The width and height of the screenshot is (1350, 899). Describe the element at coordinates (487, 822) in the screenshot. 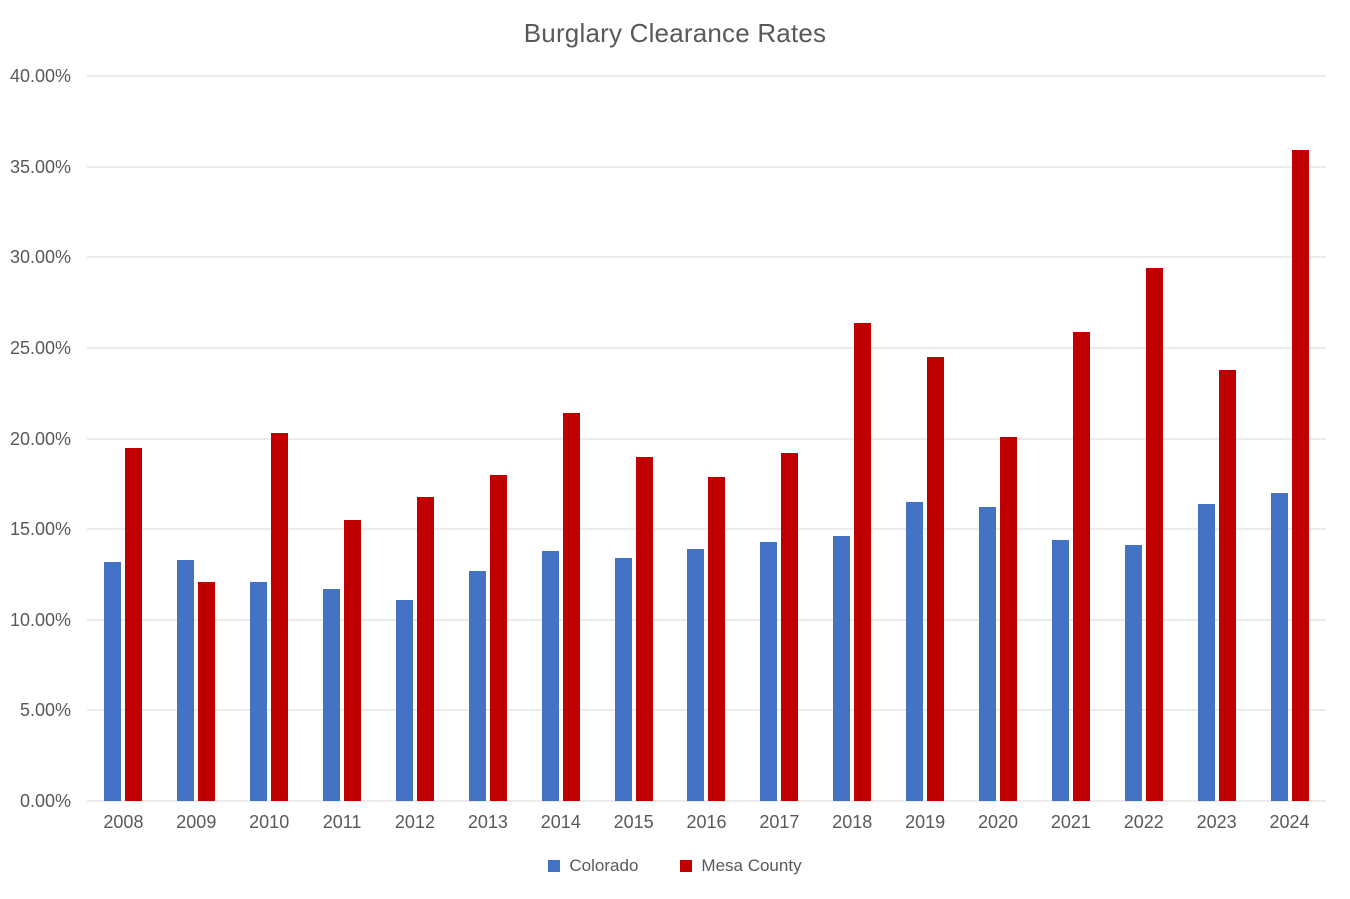

I see `x-tick-label: 2013` at that location.